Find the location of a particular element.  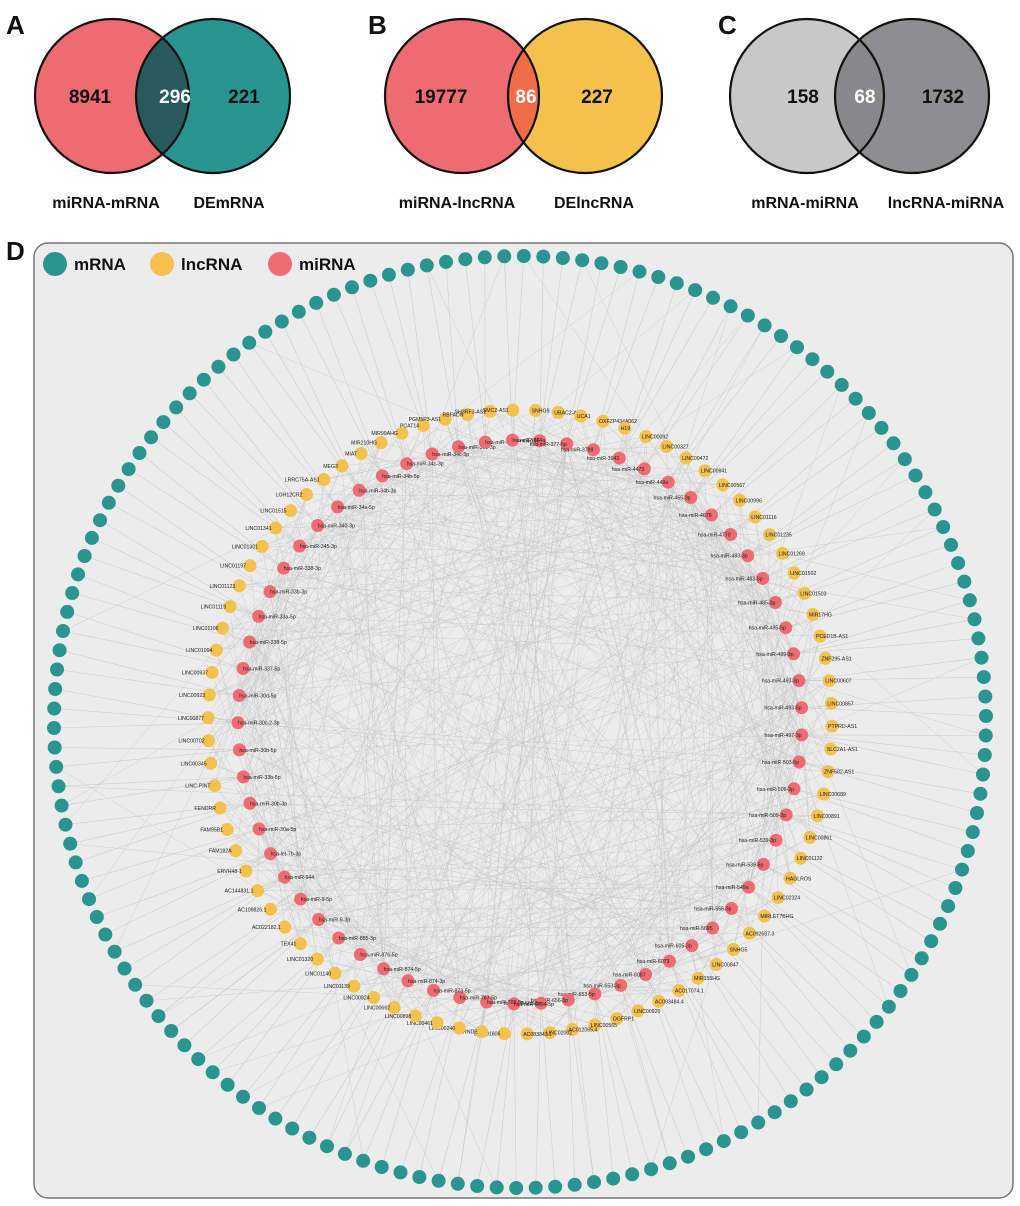

lncrna-node-label: MEG3 is located at coordinates (330, 467).